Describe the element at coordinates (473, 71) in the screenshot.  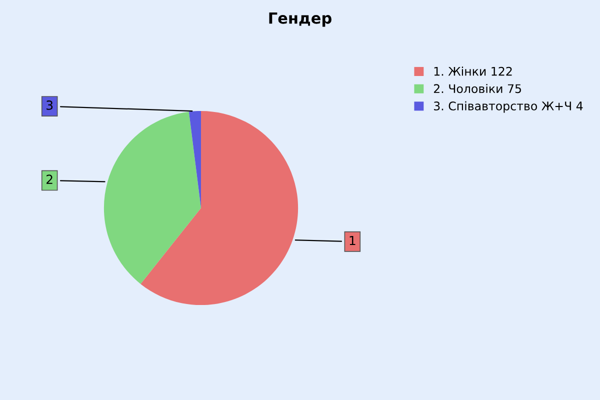
I see `legend-label: 1. Жінки 122` at that location.